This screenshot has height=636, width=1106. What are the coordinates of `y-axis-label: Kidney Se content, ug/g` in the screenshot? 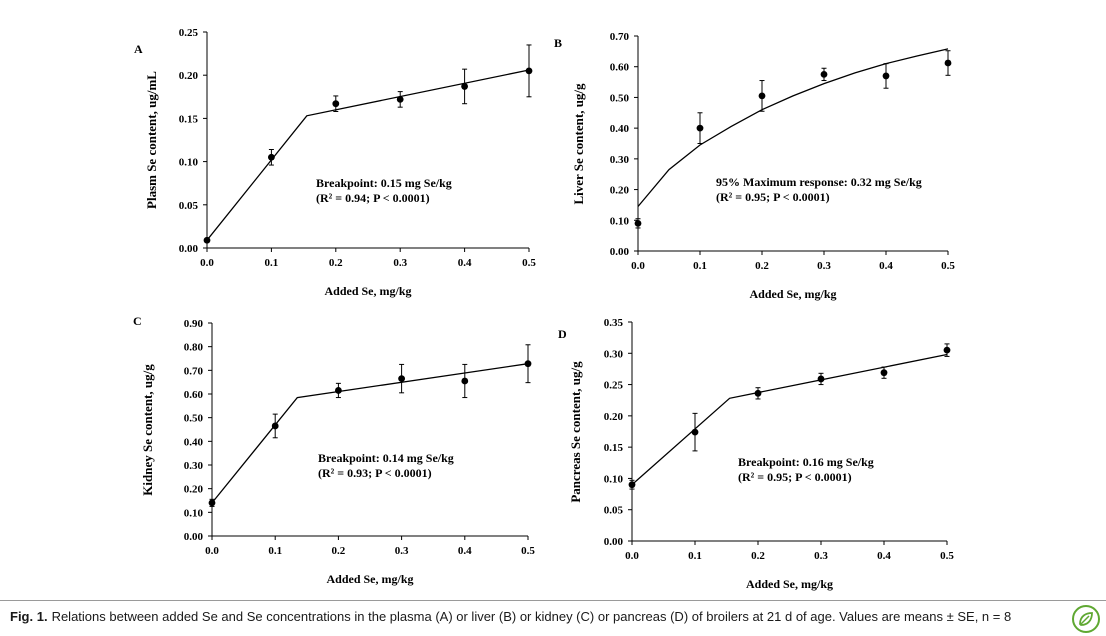 It's located at (147, 430).